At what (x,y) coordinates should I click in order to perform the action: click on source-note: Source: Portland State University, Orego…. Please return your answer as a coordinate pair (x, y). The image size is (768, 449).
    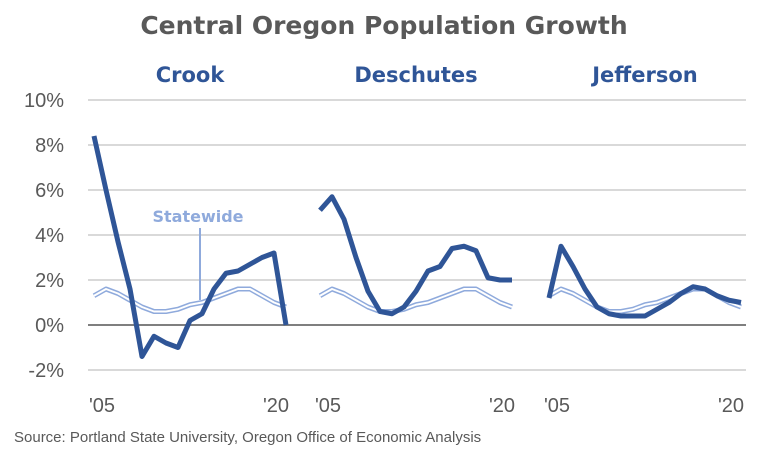
    Looking at the image, I should click on (247, 437).